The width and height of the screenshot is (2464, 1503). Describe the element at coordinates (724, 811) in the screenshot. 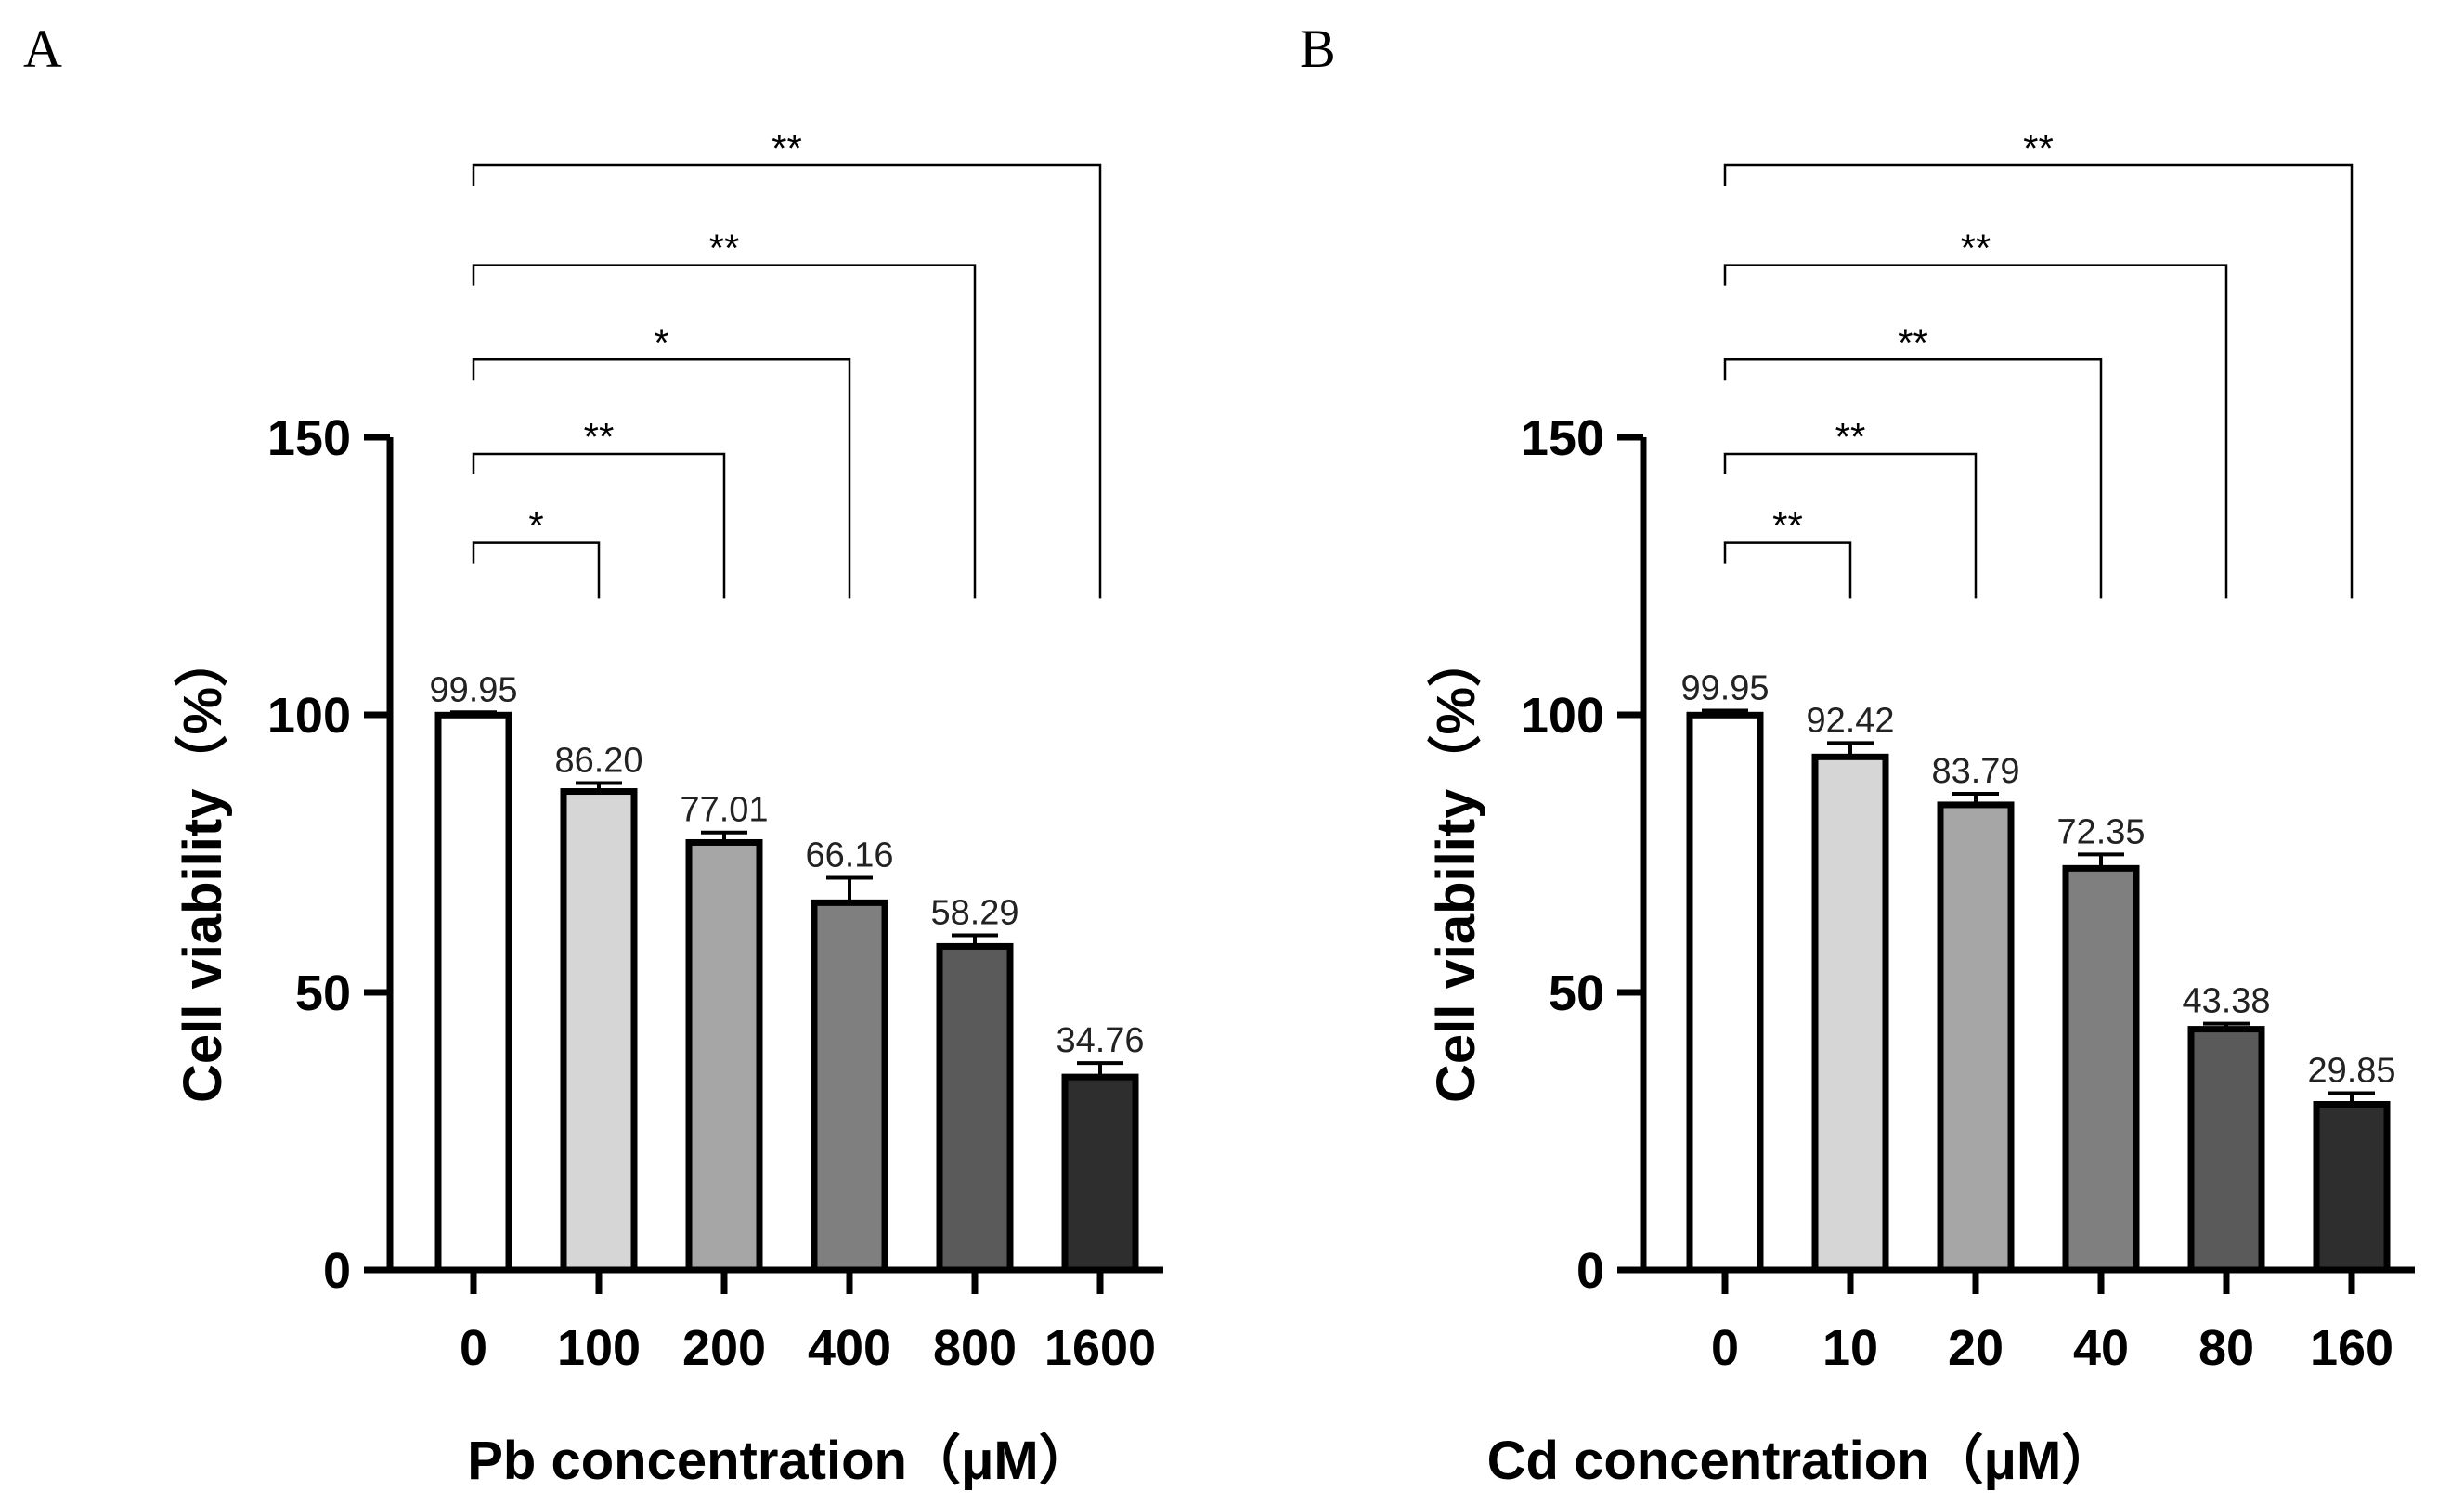

I see `data-label-200: 77.01` at that location.